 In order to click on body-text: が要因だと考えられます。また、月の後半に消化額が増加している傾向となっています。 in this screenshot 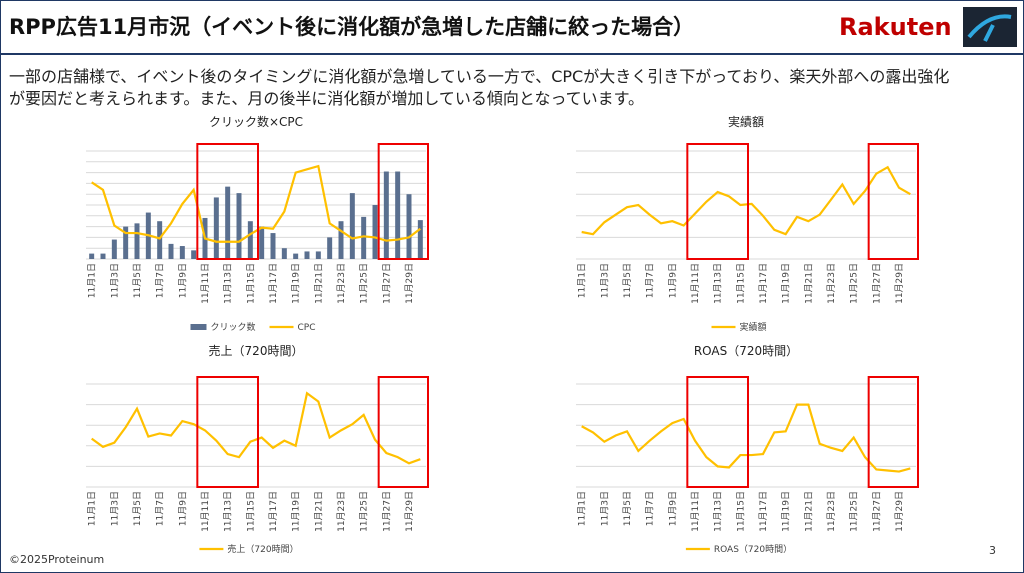, I will do `click(327, 98)`.